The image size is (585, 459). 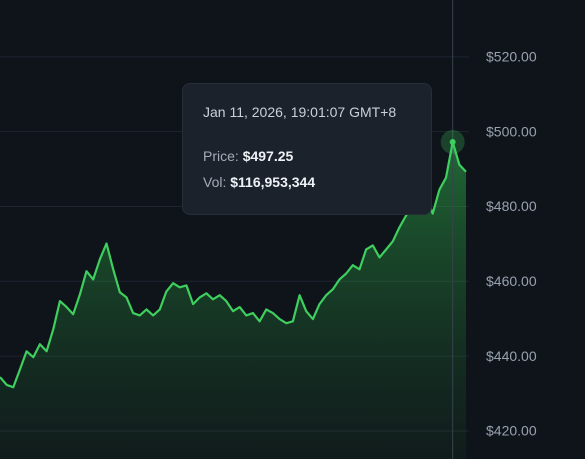 I want to click on tooltip-title: Jan 11, 2026, 19:01:07 GMT+8, so click(x=300, y=112).